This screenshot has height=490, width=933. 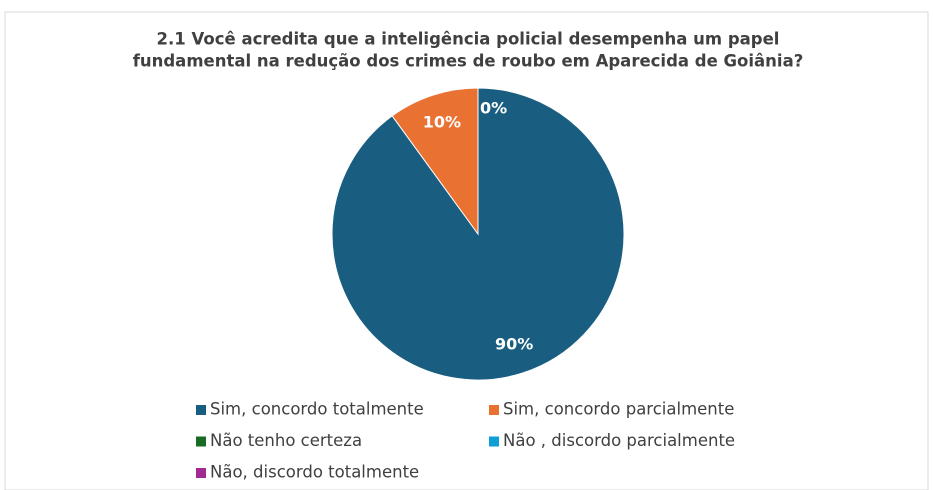 What do you see at coordinates (317, 409) in the screenshot?
I see `legend-label: Sim, concordo totalmente` at bounding box center [317, 409].